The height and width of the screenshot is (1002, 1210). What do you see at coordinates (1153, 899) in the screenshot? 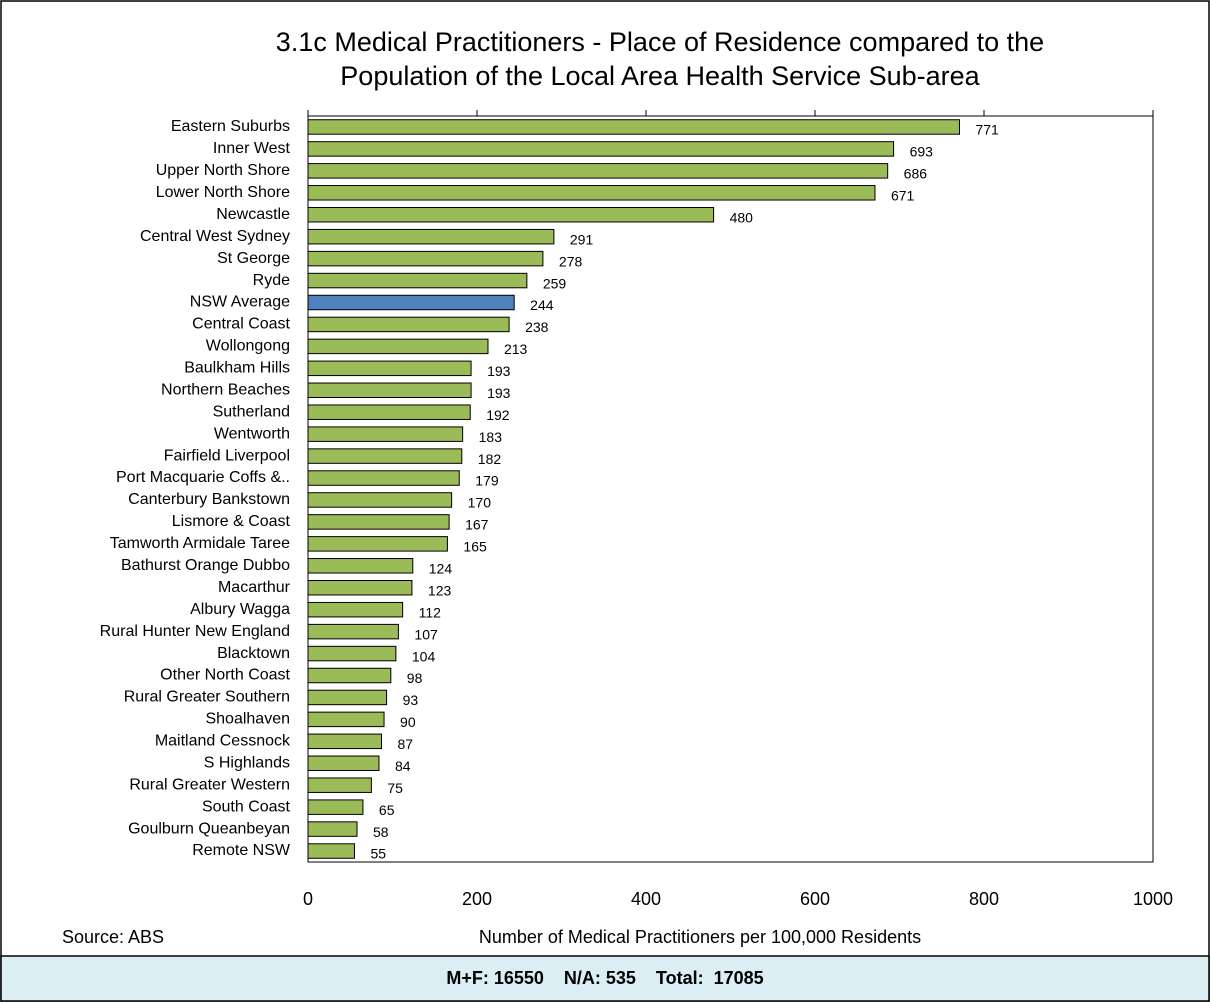
I see `x-tick-label: 1000` at bounding box center [1153, 899].